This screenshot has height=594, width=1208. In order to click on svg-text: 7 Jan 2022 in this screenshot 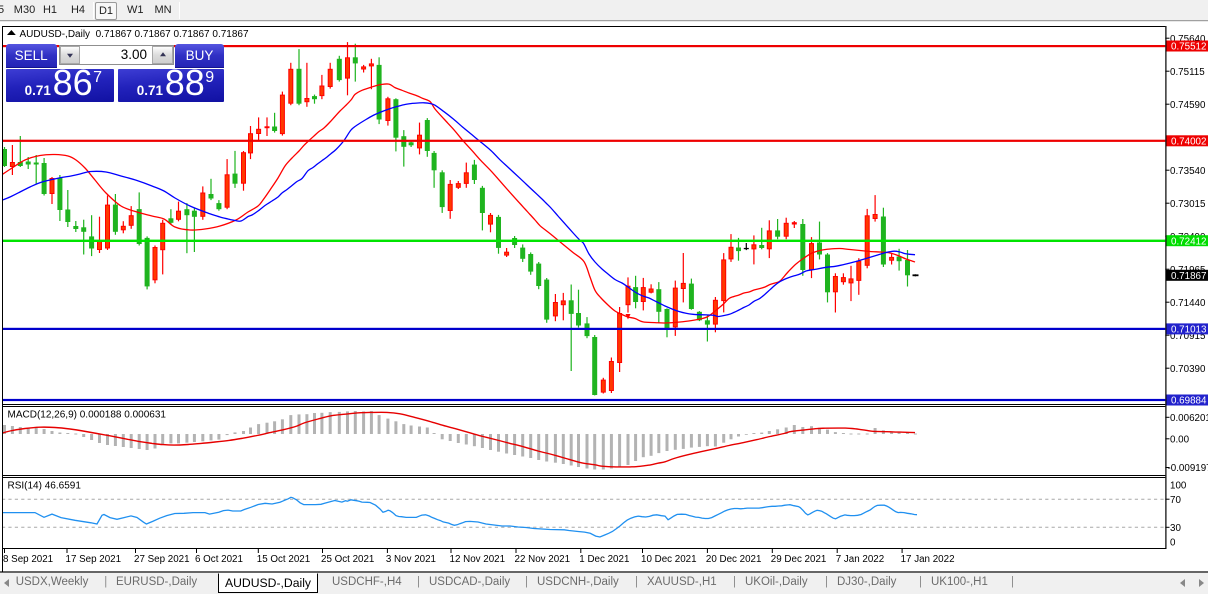, I will do `click(860, 559)`.